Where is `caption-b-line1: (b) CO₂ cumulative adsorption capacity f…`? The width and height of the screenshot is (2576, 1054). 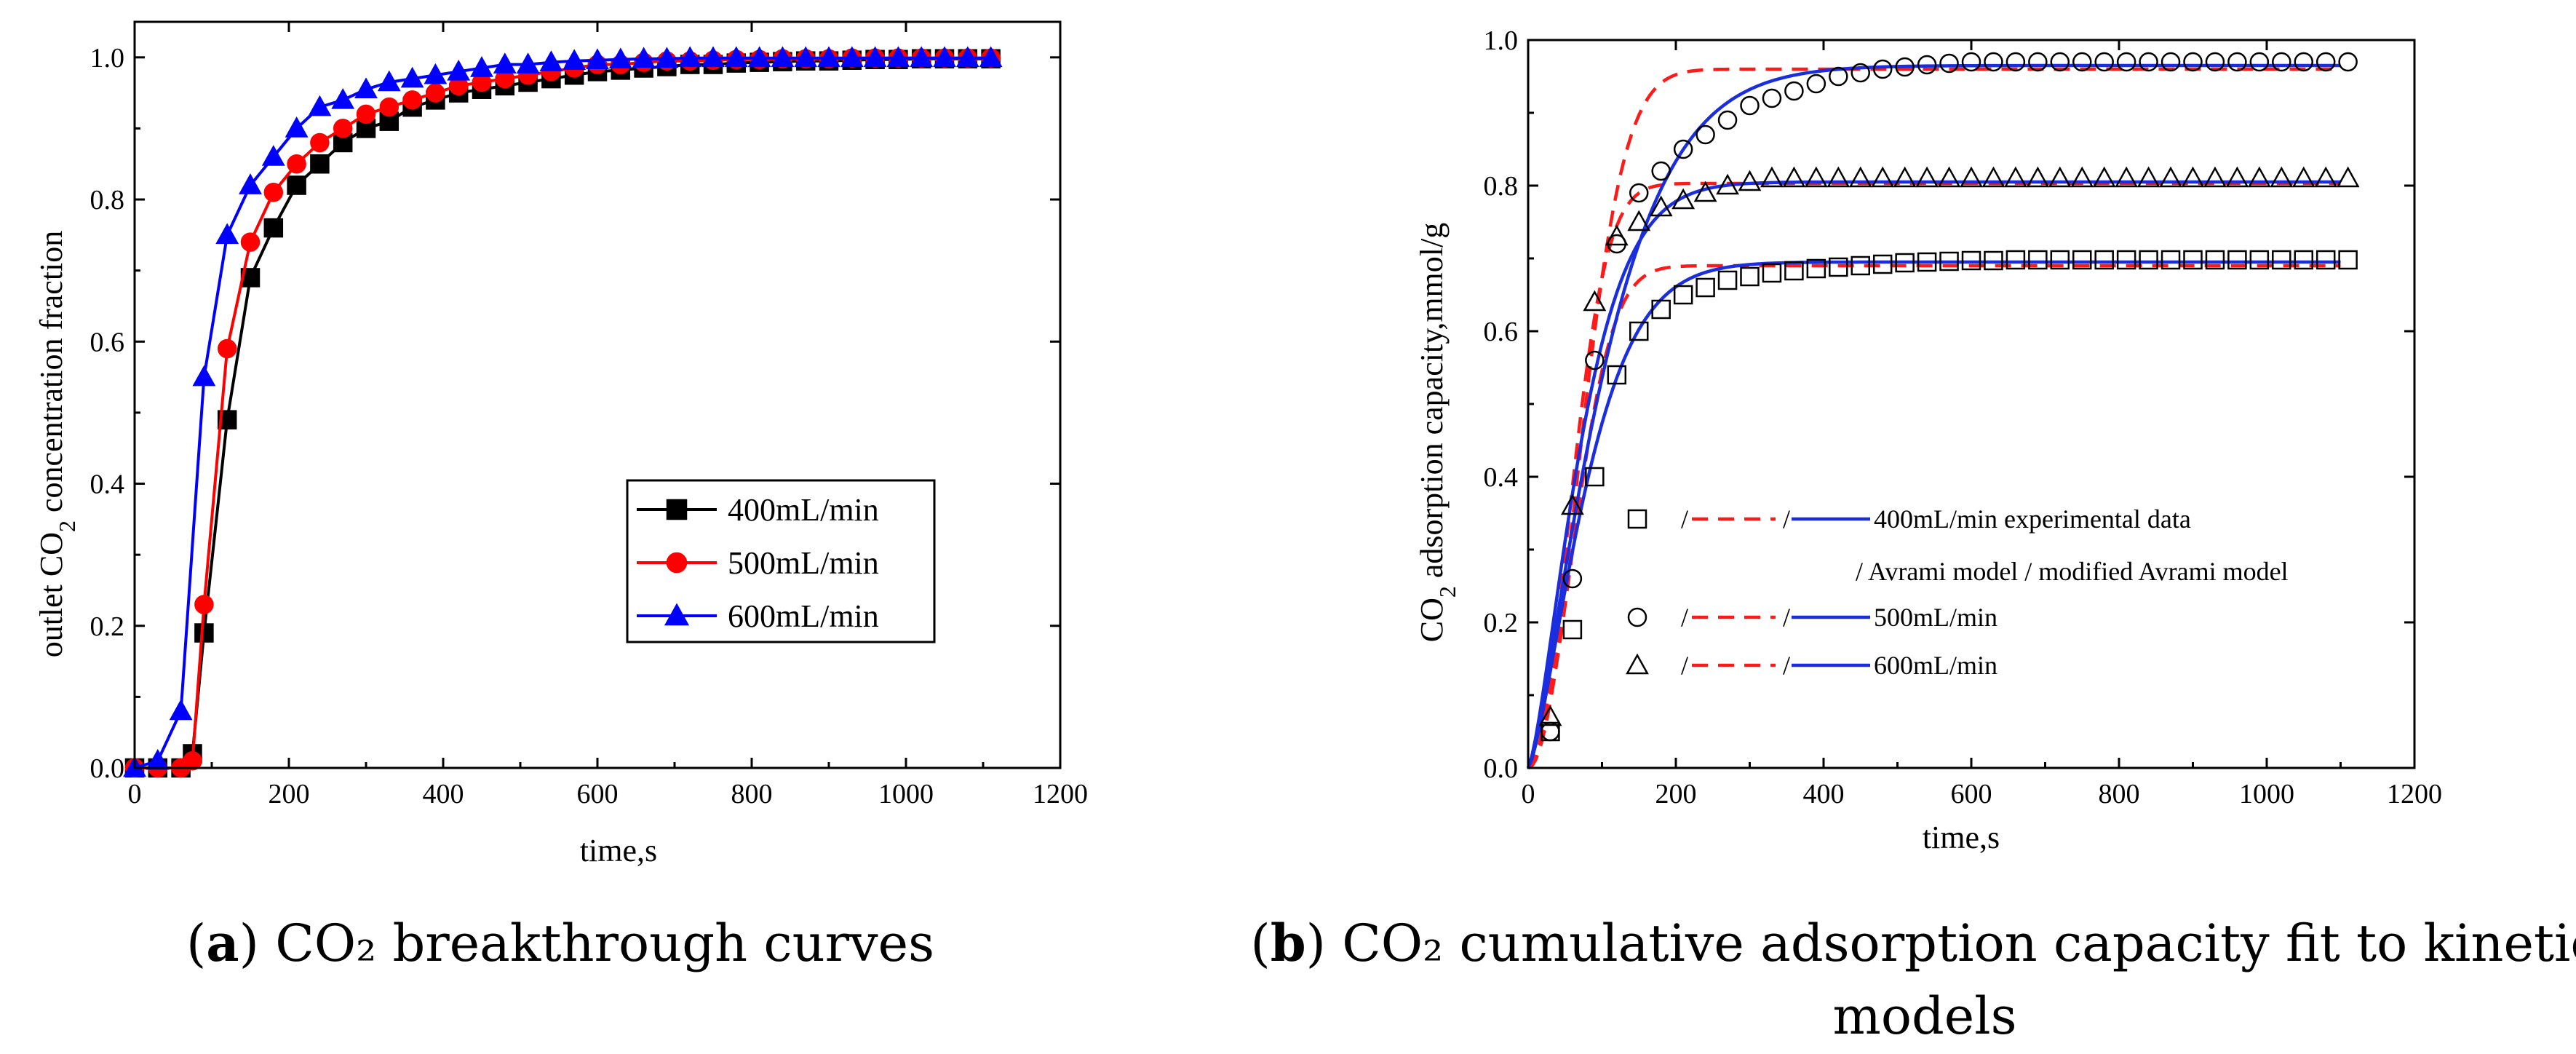 caption-b-line1: (b) CO₂ cumulative adsorption capacity f… is located at coordinates (1913, 943).